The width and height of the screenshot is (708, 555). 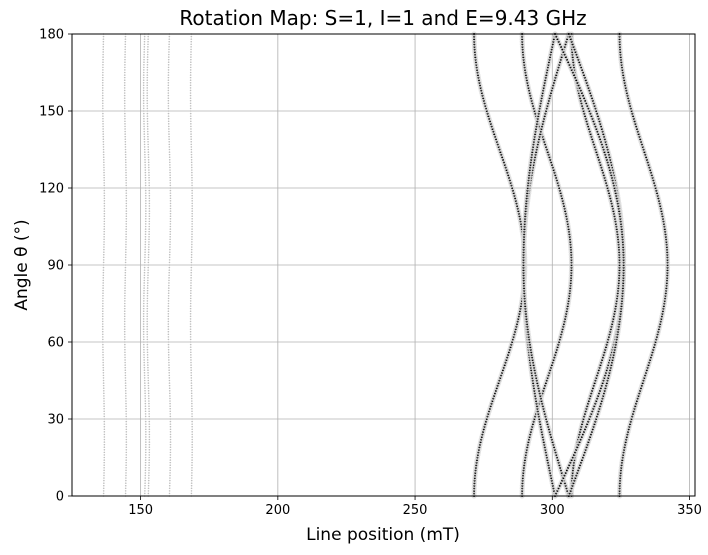 I want to click on y-tick-label: 30, so click(x=55, y=420).